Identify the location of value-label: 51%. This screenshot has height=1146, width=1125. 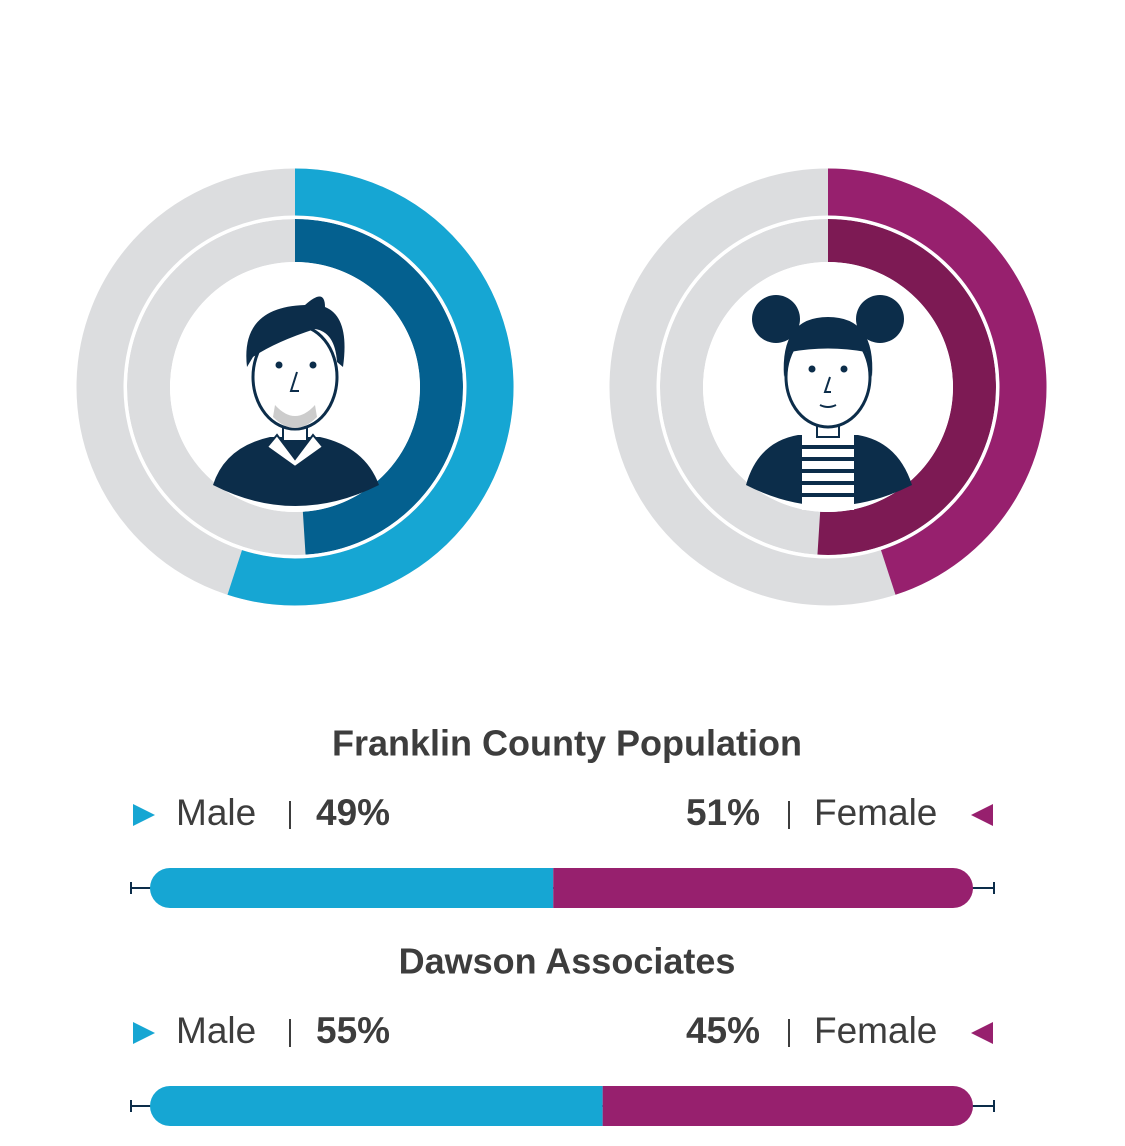
(723, 812).